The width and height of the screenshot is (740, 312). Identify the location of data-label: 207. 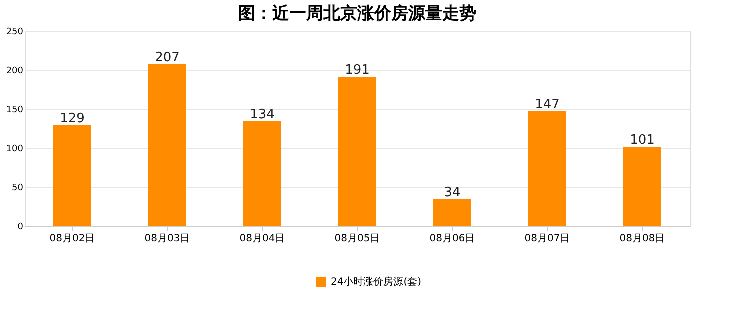
(167, 58).